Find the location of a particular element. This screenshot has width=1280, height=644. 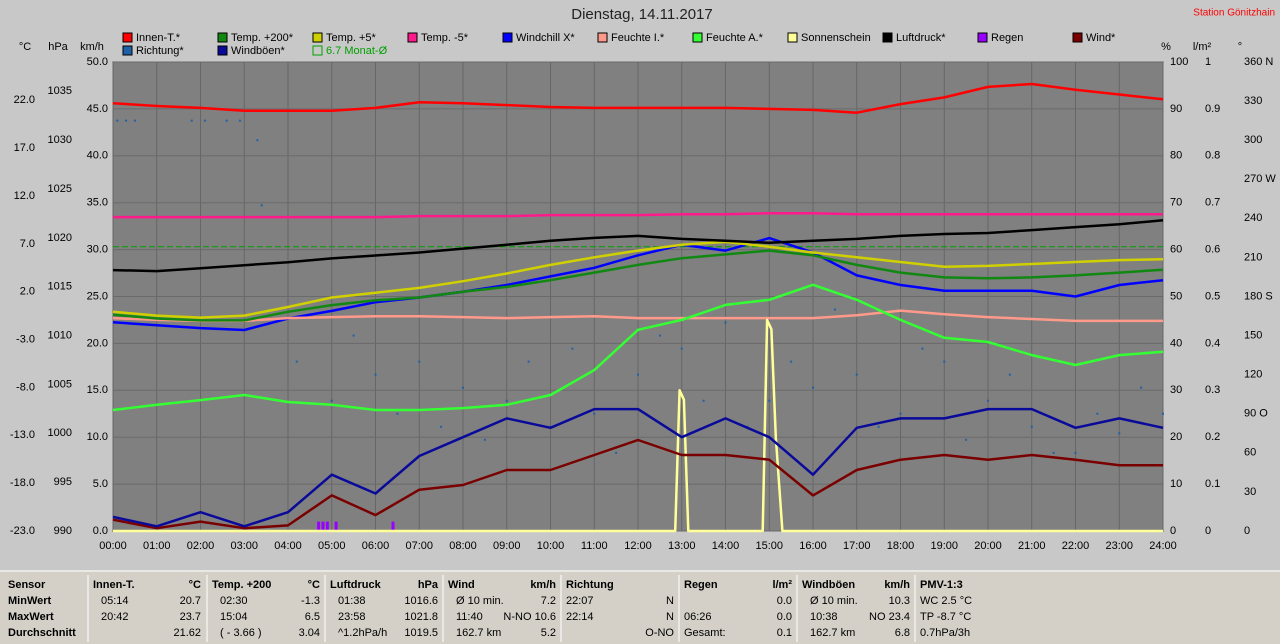

axis-unit: ° is located at coordinates (1240, 47).